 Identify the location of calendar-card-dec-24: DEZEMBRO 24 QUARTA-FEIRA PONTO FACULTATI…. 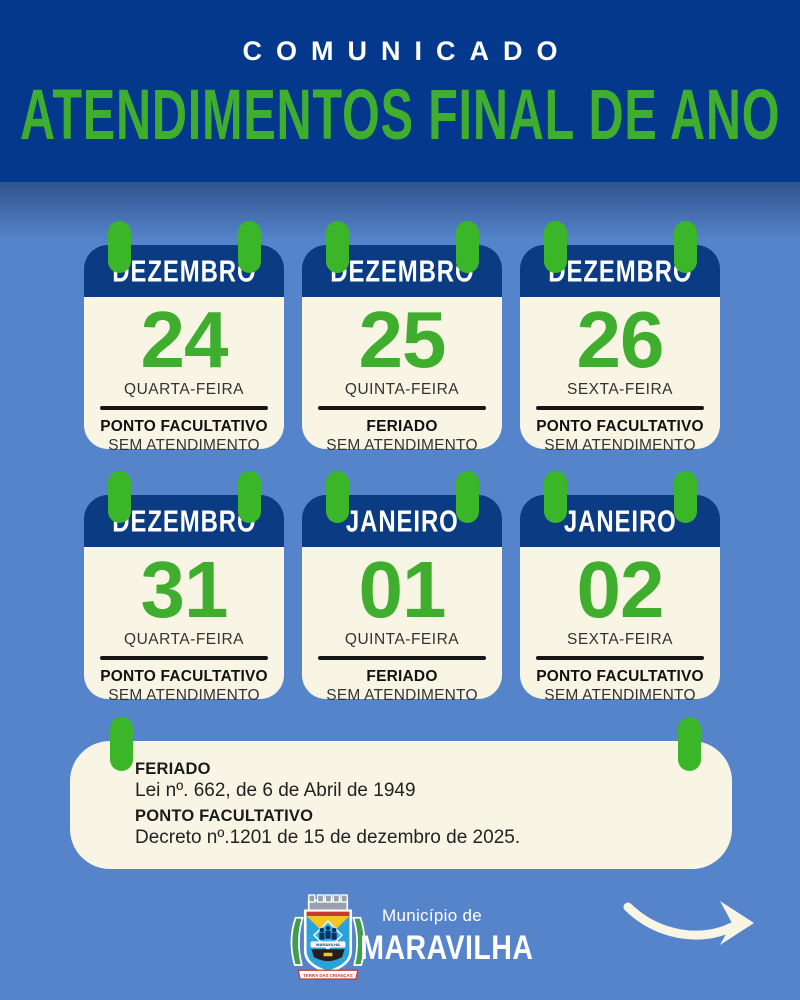
(184, 337).